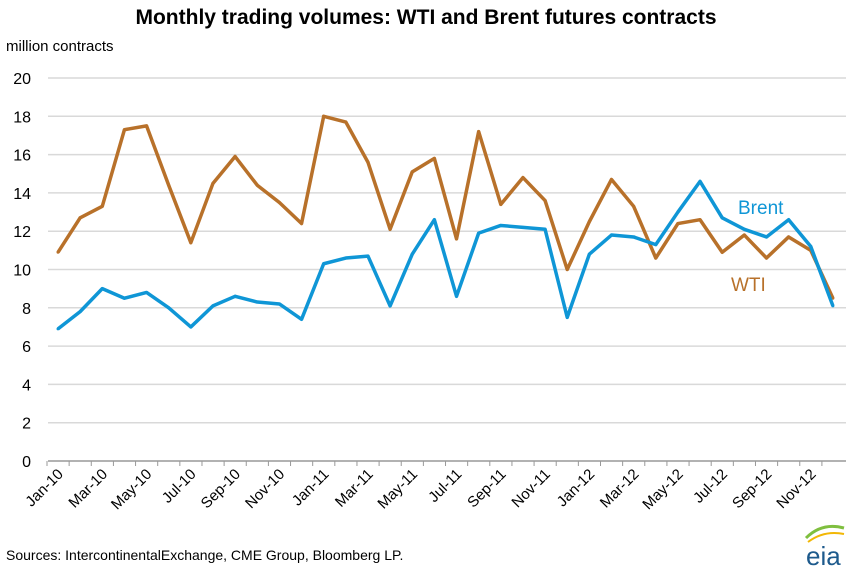 This screenshot has height=570, width=852. Describe the element at coordinates (486, 488) in the screenshot. I see `x-tick-label: Sep-11` at that location.